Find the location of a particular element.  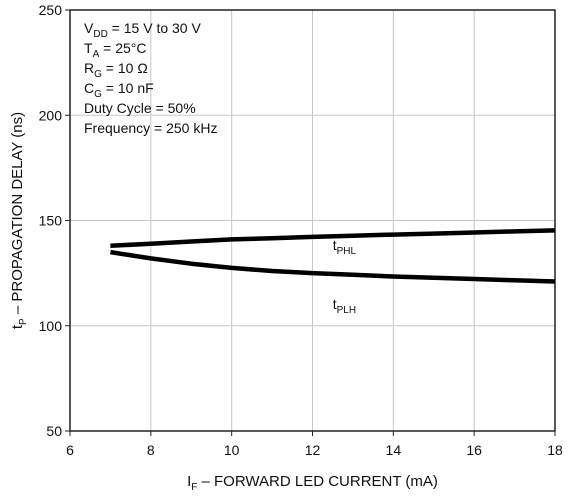

y-tick-labels: 50 100 150 200 250 is located at coordinates (54, 220).